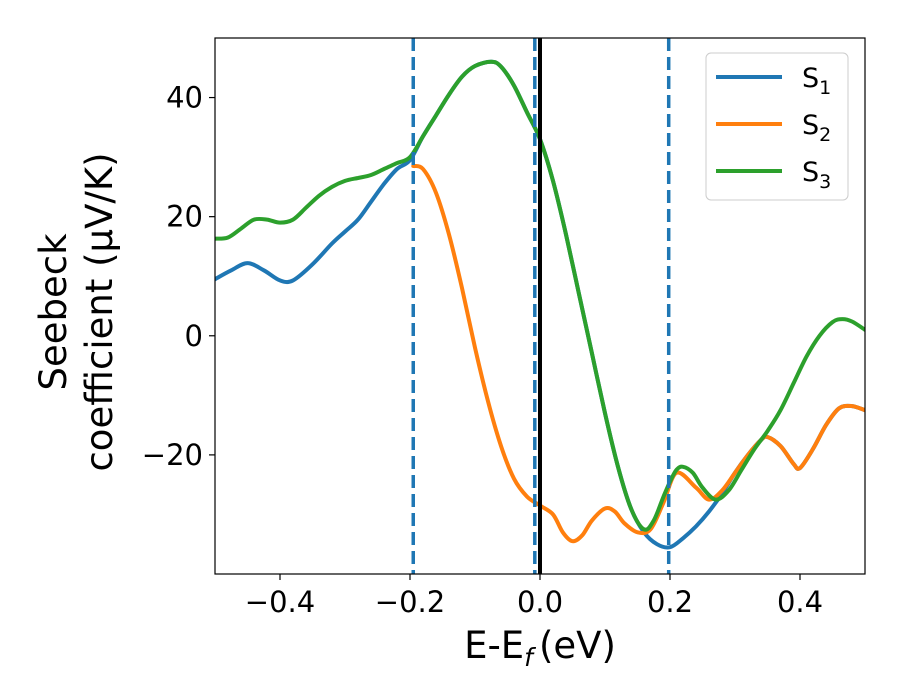 This screenshot has height=700, width=900. I want to click on y-tick-label: −20, so click(172, 455).